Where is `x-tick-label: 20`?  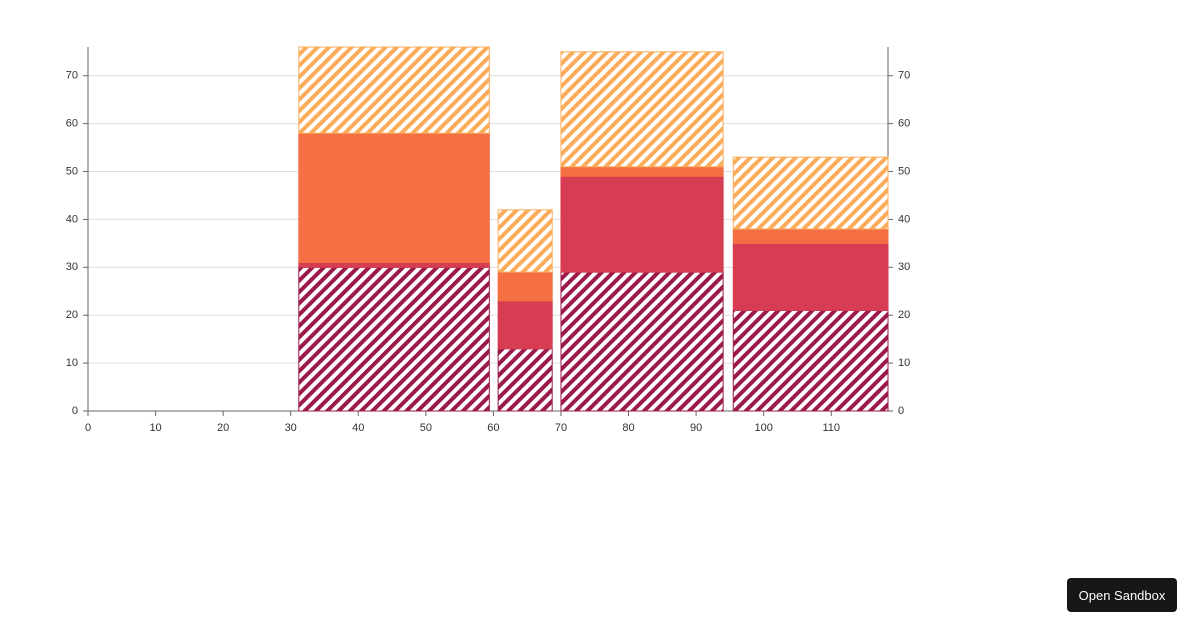 x-tick-label: 20 is located at coordinates (223, 428).